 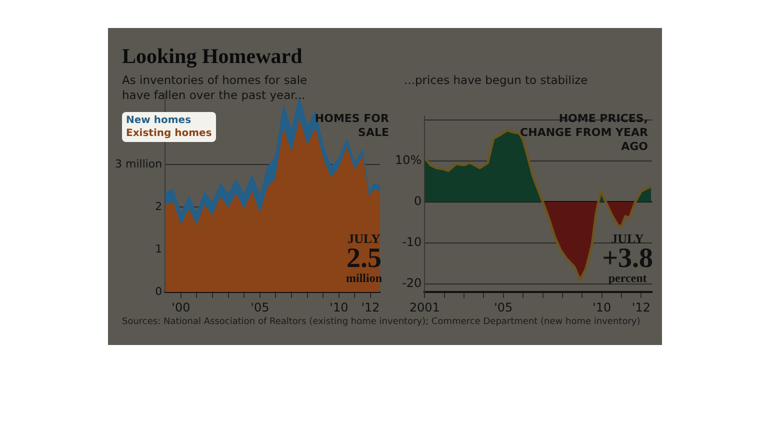 What do you see at coordinates (158, 249) in the screenshot?
I see `y-tick-label: 1` at bounding box center [158, 249].